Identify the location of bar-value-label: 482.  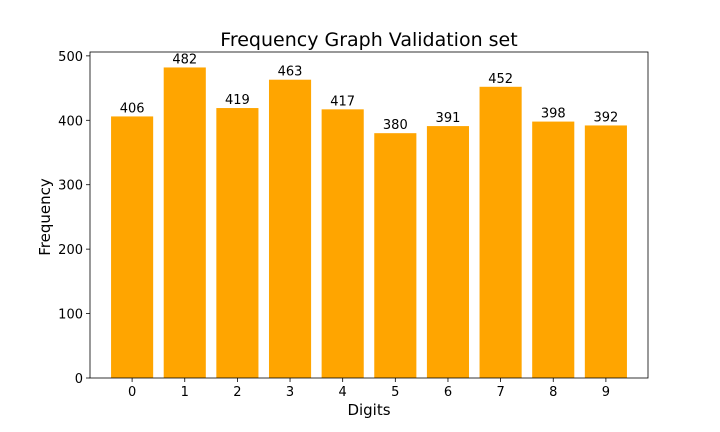
(184, 59).